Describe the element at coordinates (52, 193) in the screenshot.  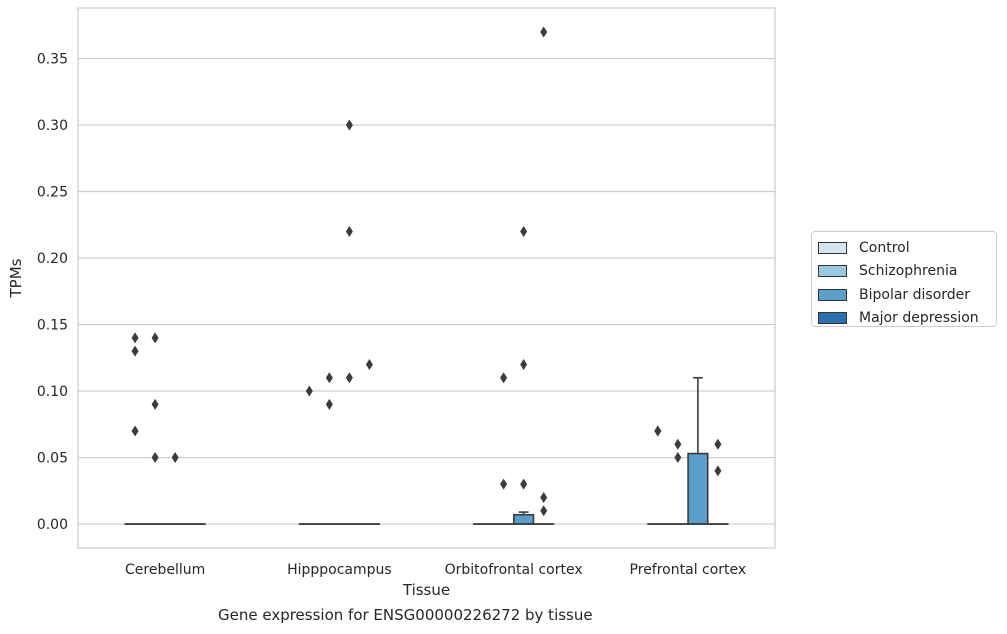
I see `y-tick-label: 0.25` at that location.